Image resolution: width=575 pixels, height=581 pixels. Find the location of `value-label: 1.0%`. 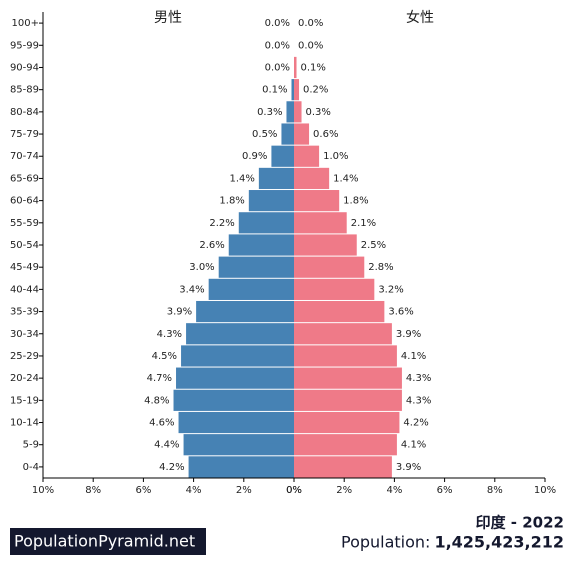

value-label: 1.0% is located at coordinates (335, 156).